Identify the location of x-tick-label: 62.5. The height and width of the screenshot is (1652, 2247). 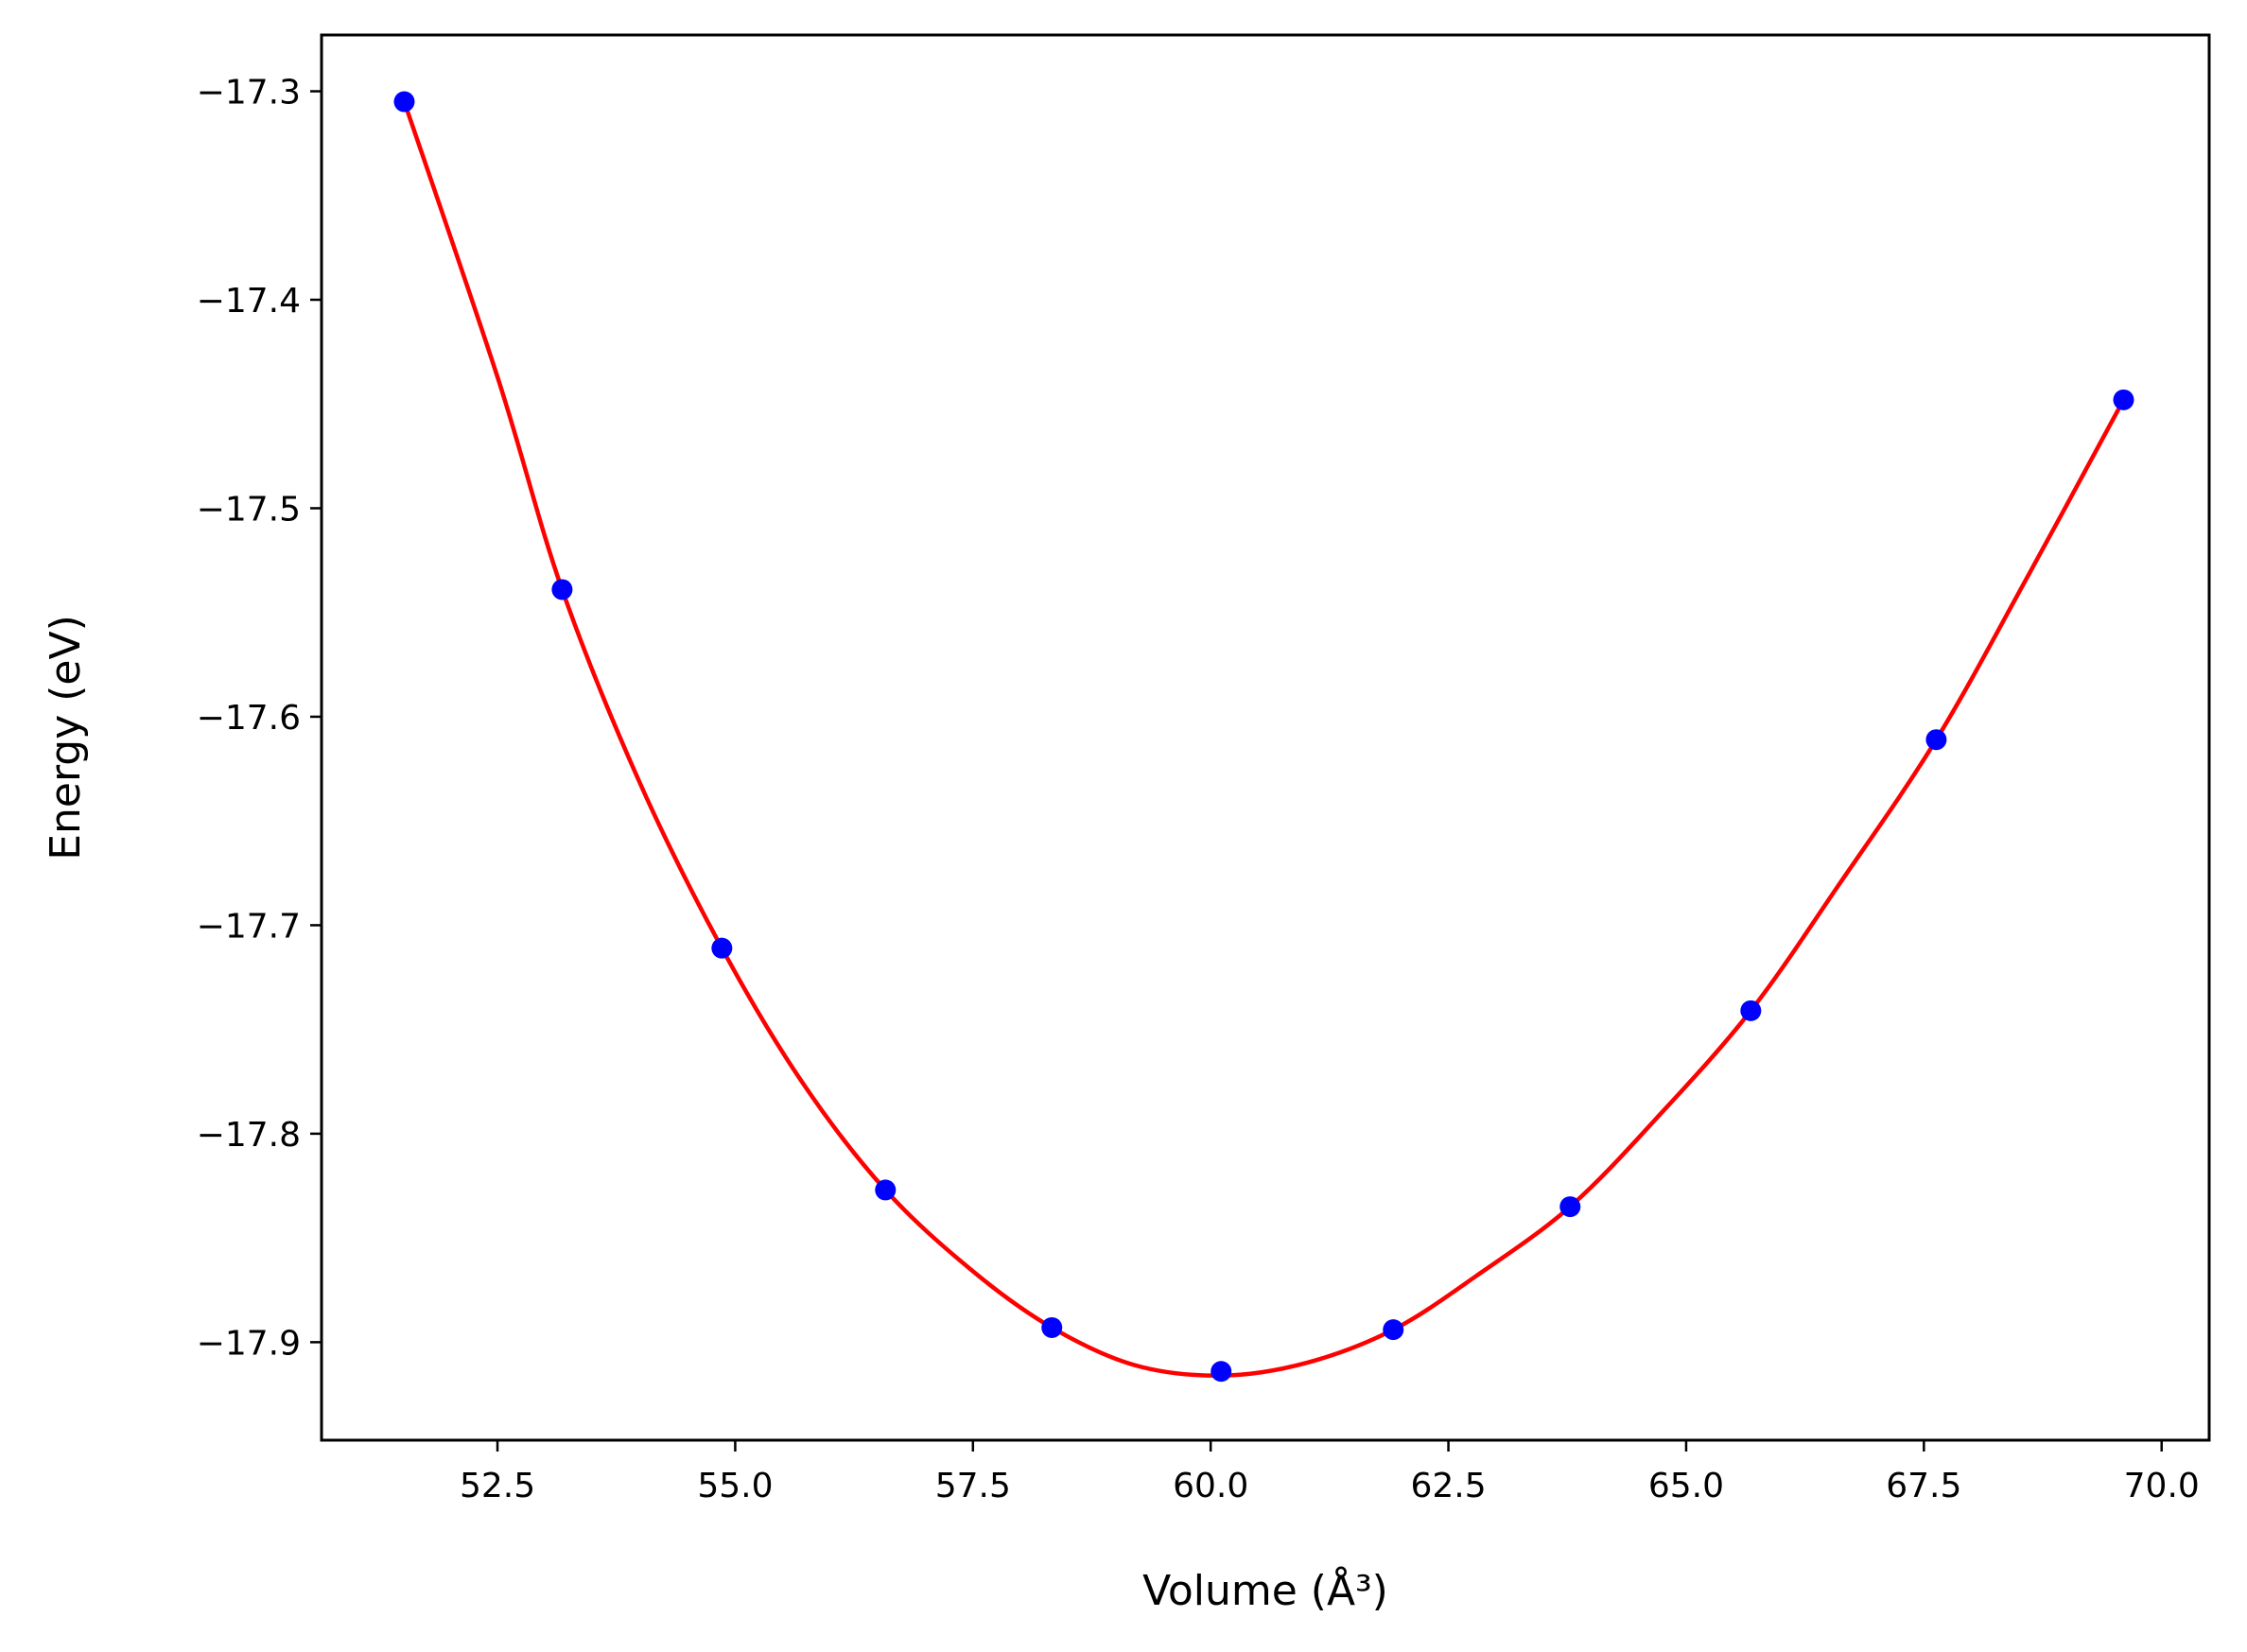
(1448, 1486).